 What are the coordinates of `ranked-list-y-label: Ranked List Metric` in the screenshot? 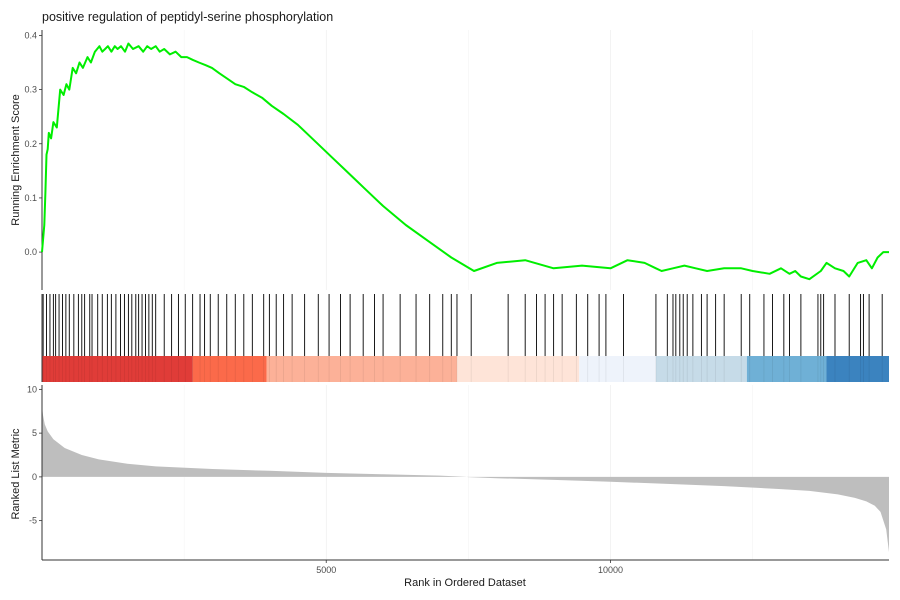 It's located at (16, 474).